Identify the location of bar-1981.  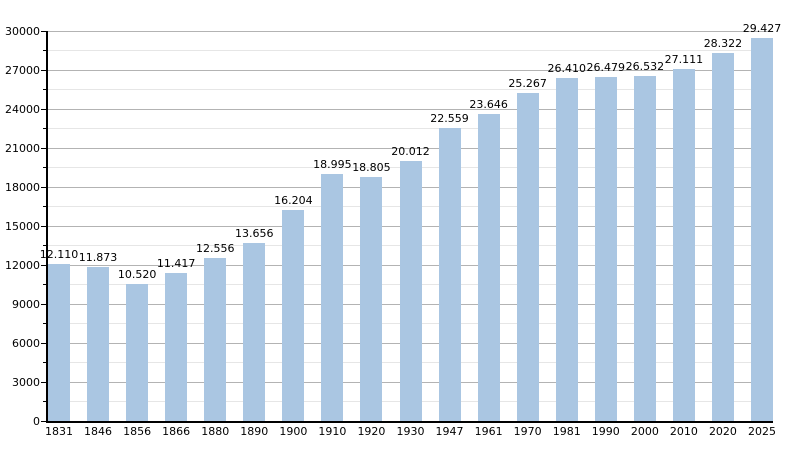
(566, 249).